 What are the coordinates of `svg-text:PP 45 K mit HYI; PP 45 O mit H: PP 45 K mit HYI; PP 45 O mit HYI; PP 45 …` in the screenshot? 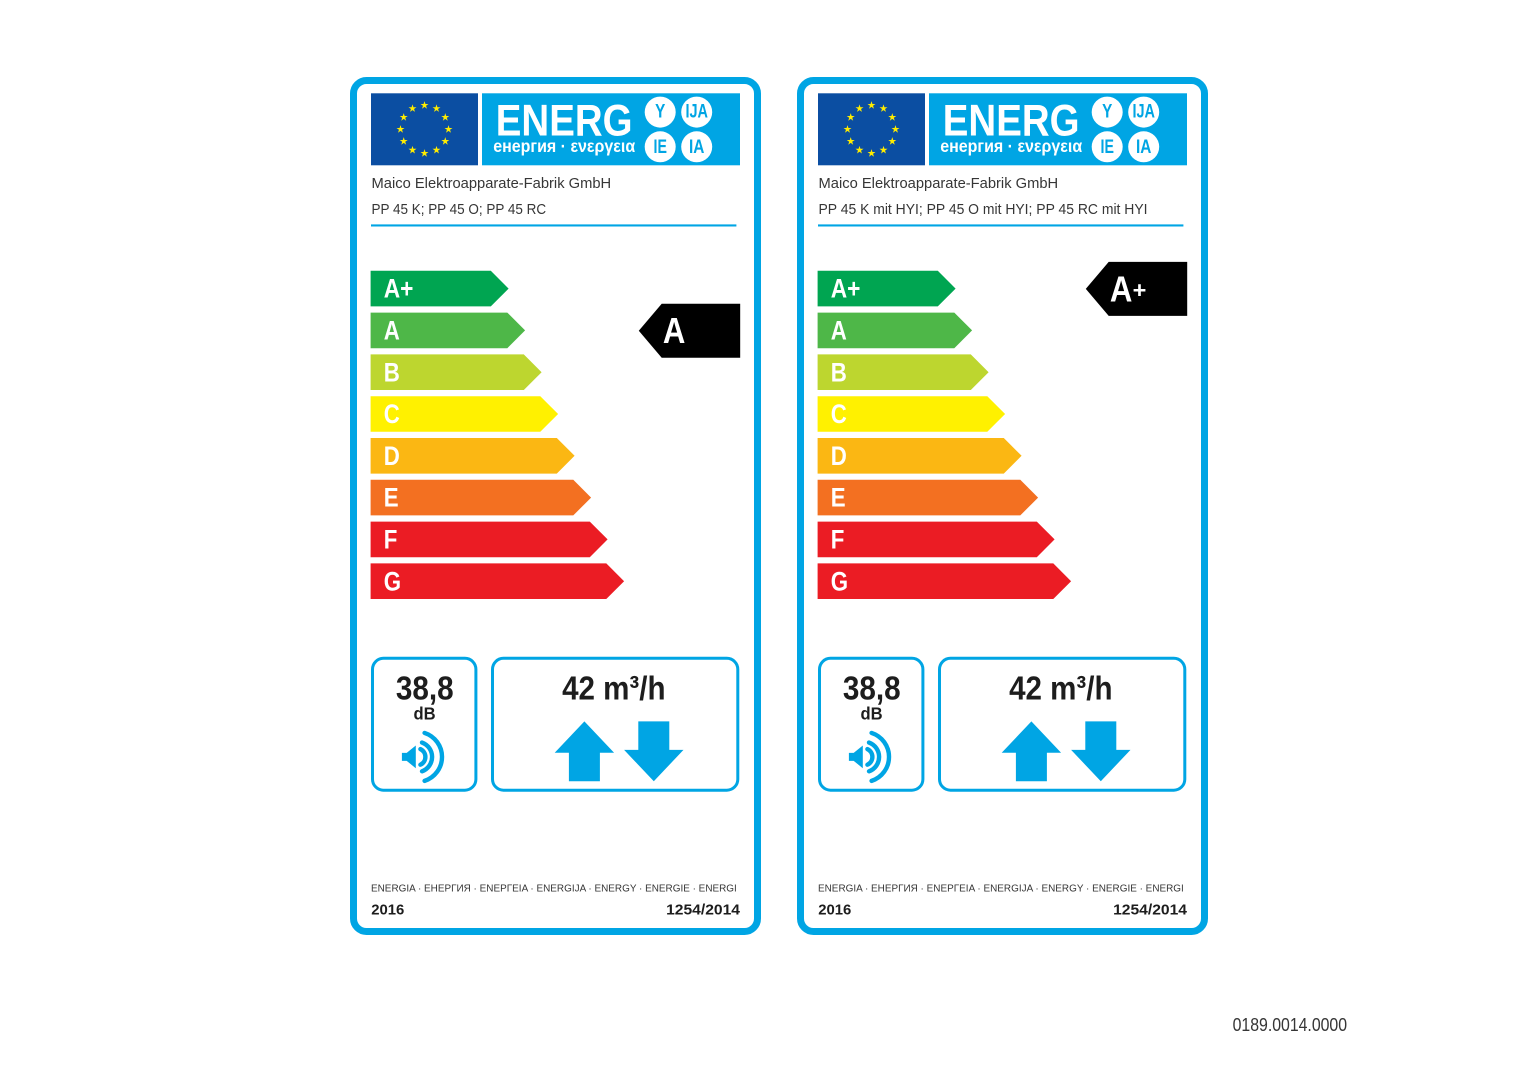 It's located at (983, 209).